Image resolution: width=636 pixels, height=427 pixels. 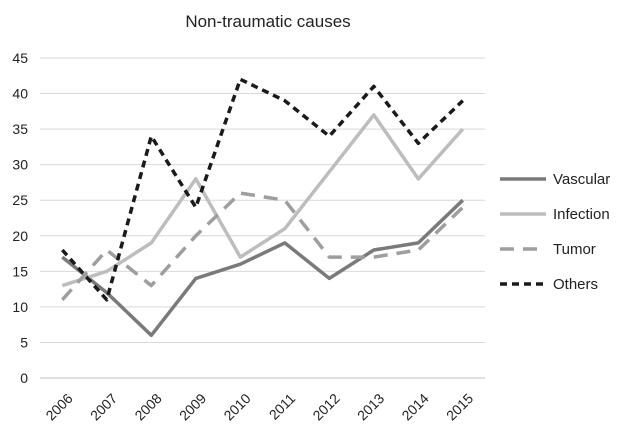 I want to click on x-tick-label: 2013, so click(x=370, y=406).